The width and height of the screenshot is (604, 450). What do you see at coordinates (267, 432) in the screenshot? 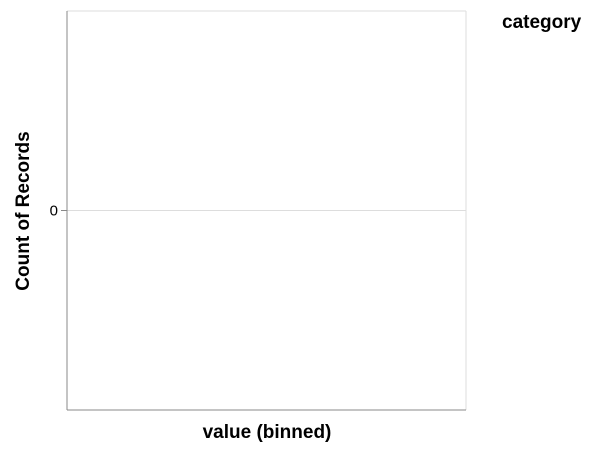
I see `x-axis-title: value (binned)` at bounding box center [267, 432].